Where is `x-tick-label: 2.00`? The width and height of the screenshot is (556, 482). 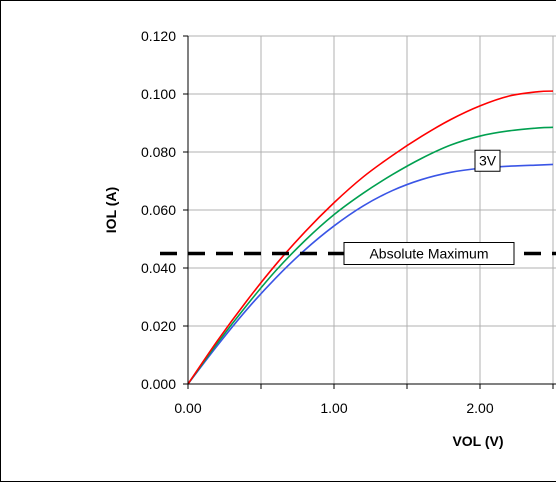
x-tick-label: 2.00 is located at coordinates (479, 408).